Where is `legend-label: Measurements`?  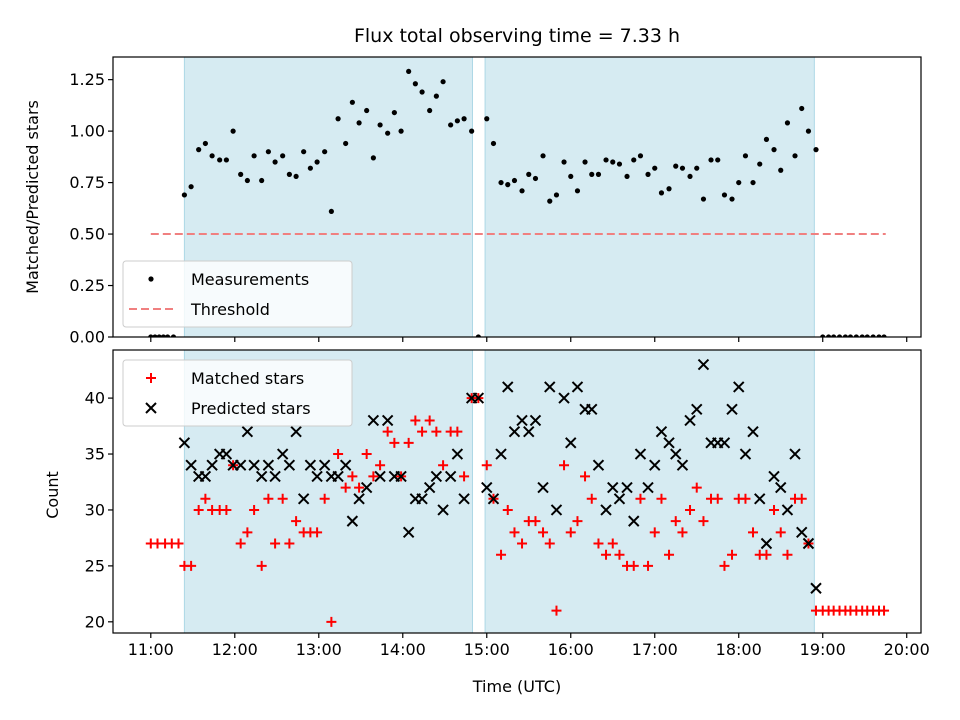
legend-label: Measurements is located at coordinates (250, 279).